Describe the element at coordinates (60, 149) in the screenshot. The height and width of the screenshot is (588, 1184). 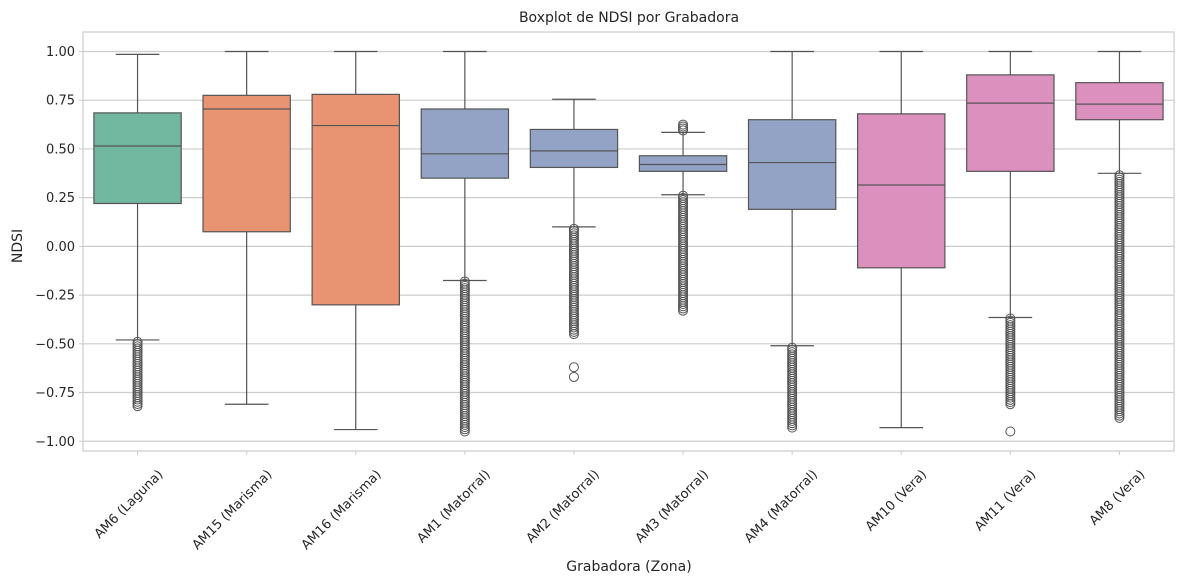
I see `y-tick-label: 0.50` at that location.